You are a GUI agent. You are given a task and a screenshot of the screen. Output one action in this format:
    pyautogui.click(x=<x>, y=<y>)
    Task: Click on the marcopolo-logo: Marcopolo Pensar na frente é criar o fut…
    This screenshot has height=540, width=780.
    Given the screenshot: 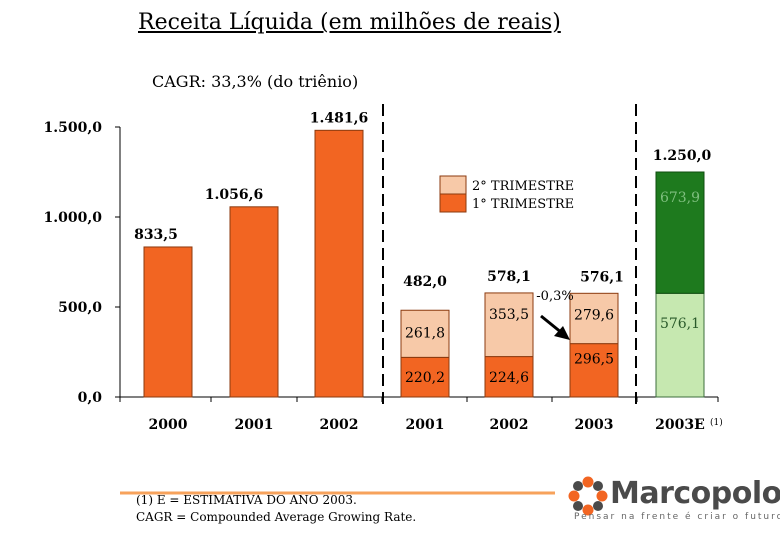 What is the action you would take?
    pyautogui.click(x=673, y=504)
    